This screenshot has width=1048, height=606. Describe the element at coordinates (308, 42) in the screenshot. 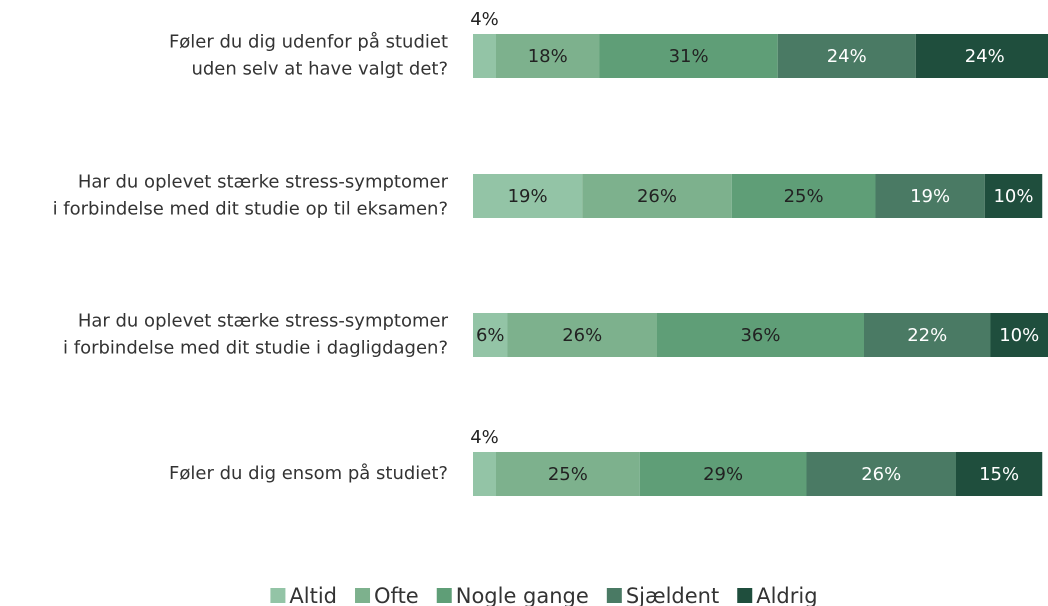

I see `category-label: Føler du dig udenfor på studiet` at that location.